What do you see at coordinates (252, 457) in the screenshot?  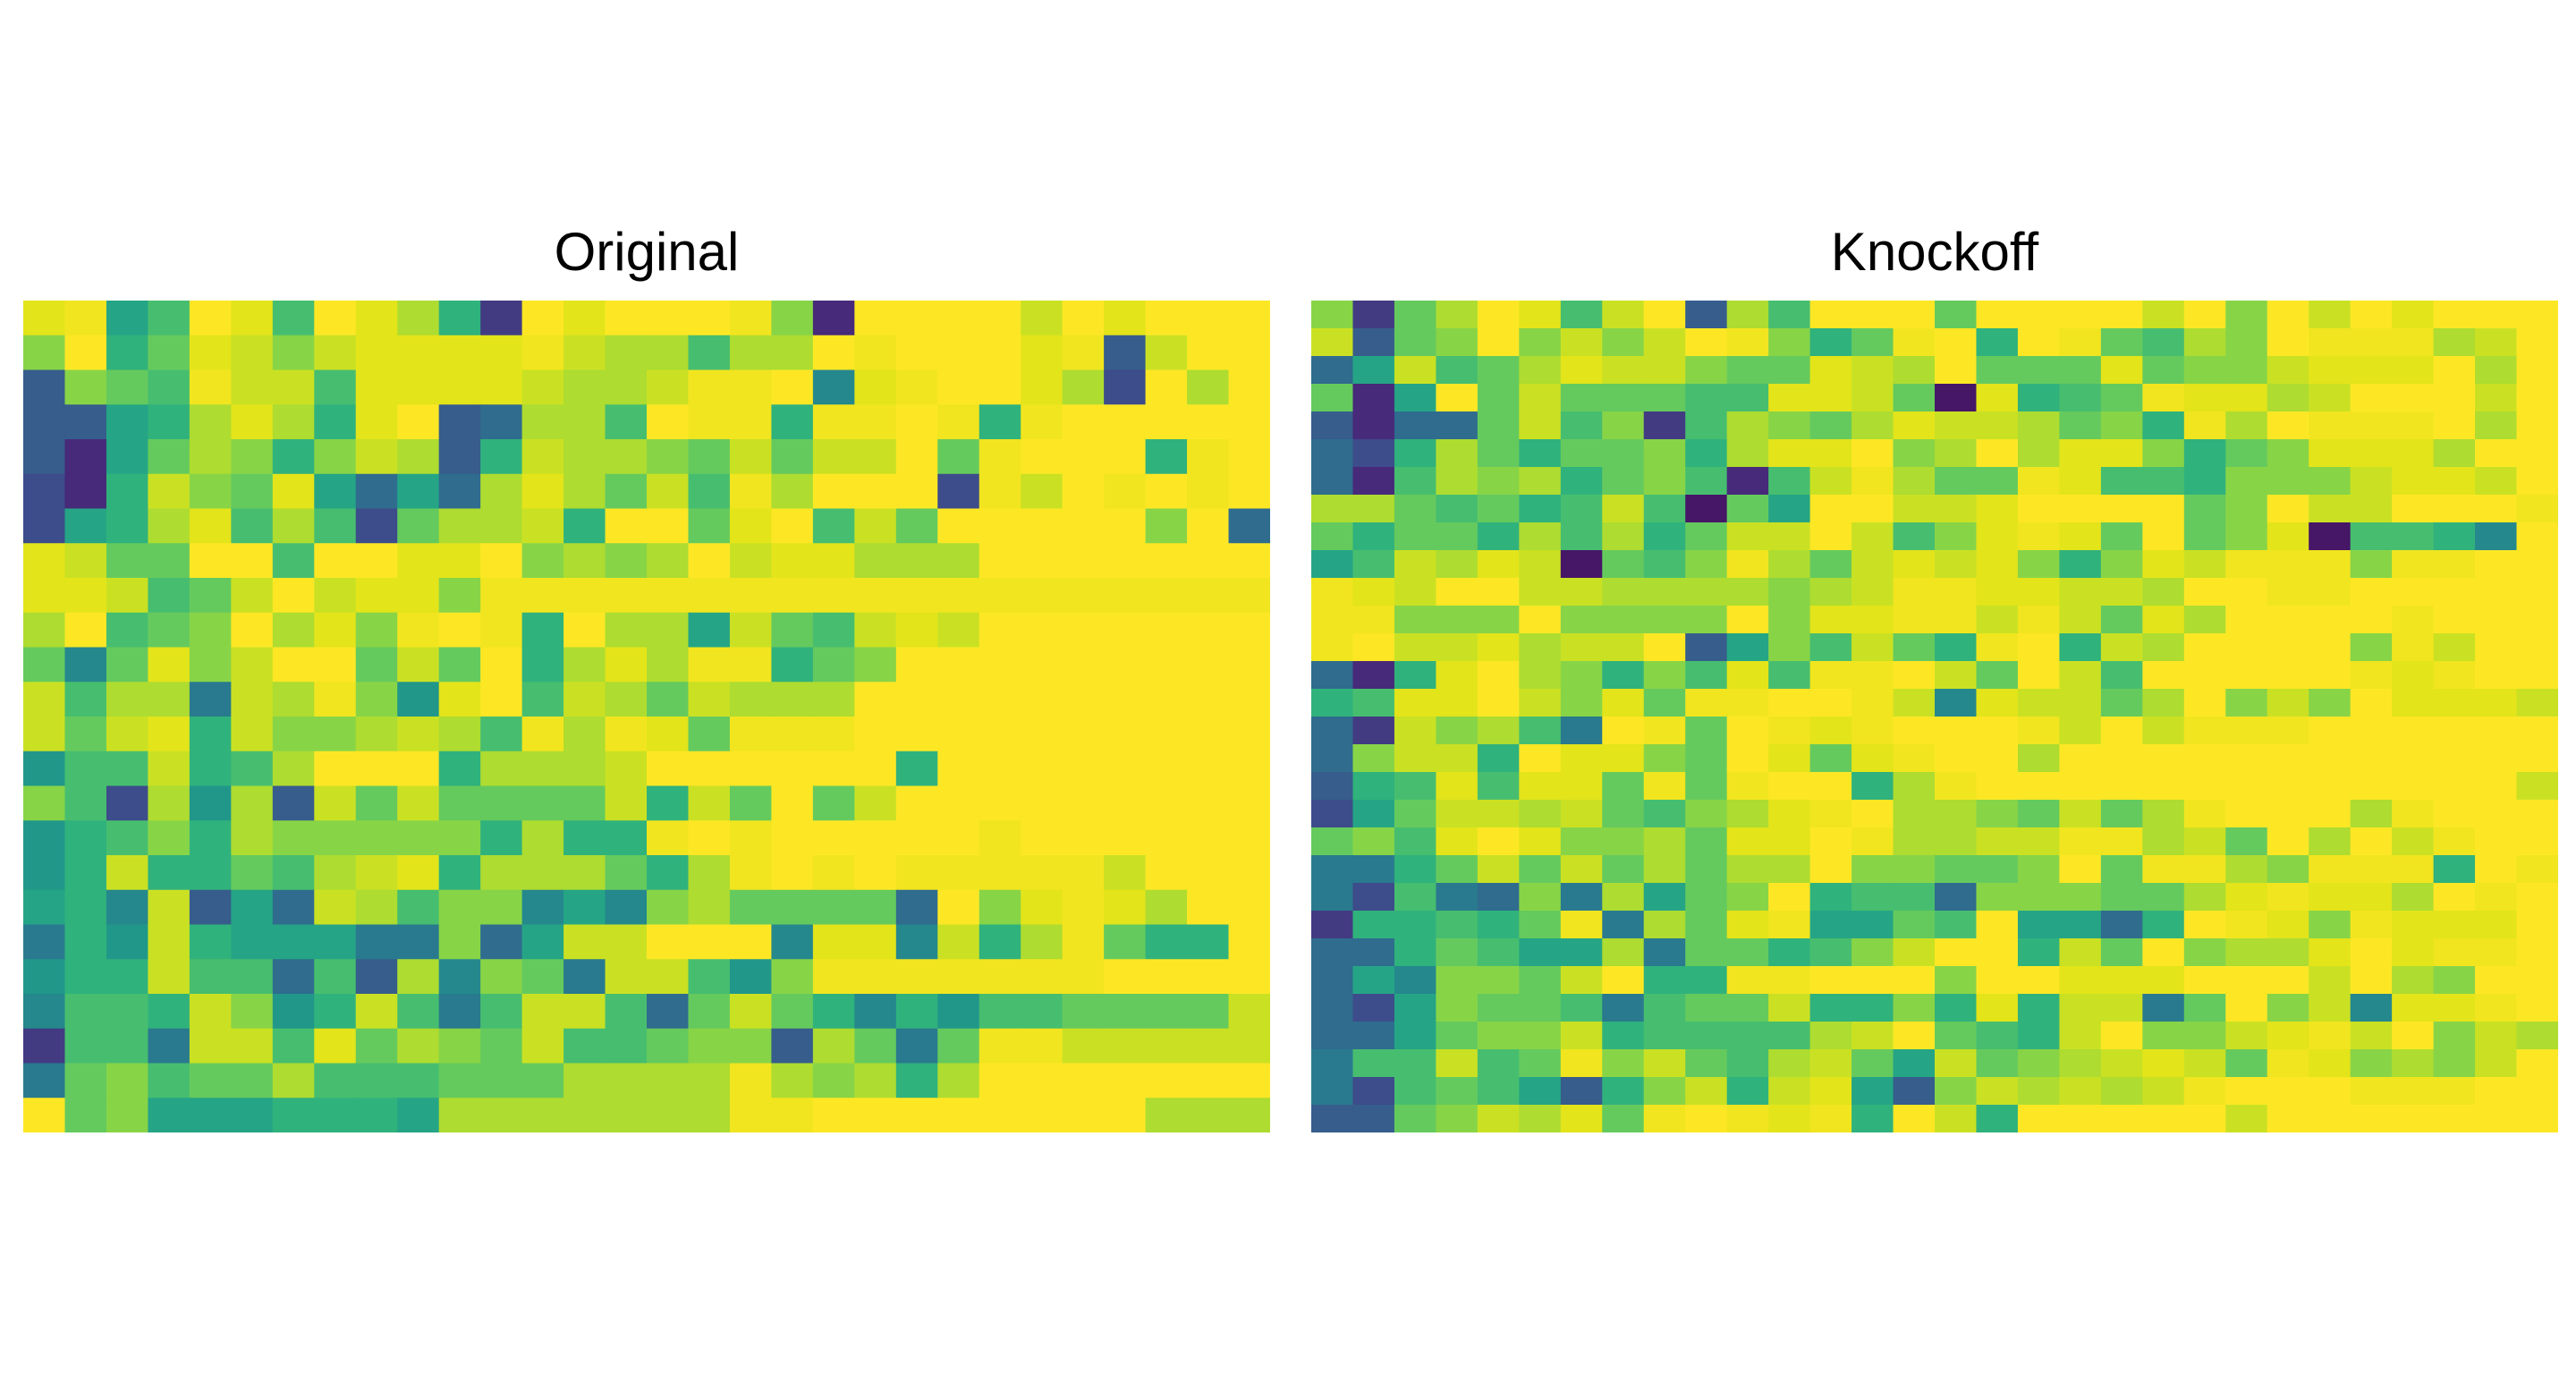 I see `heatmap-cell-0-r4-c5` at bounding box center [252, 457].